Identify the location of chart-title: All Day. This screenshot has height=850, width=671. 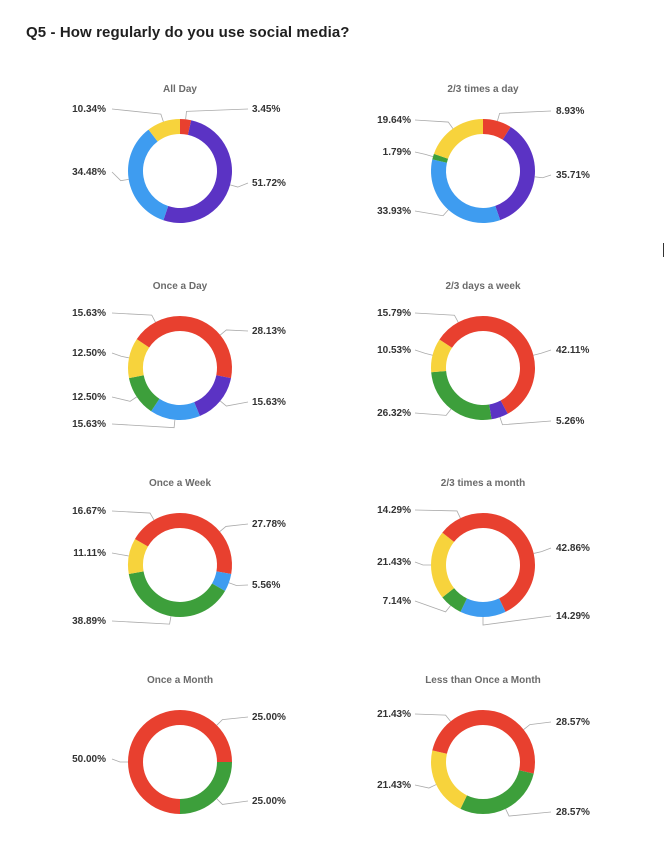
(180, 89).